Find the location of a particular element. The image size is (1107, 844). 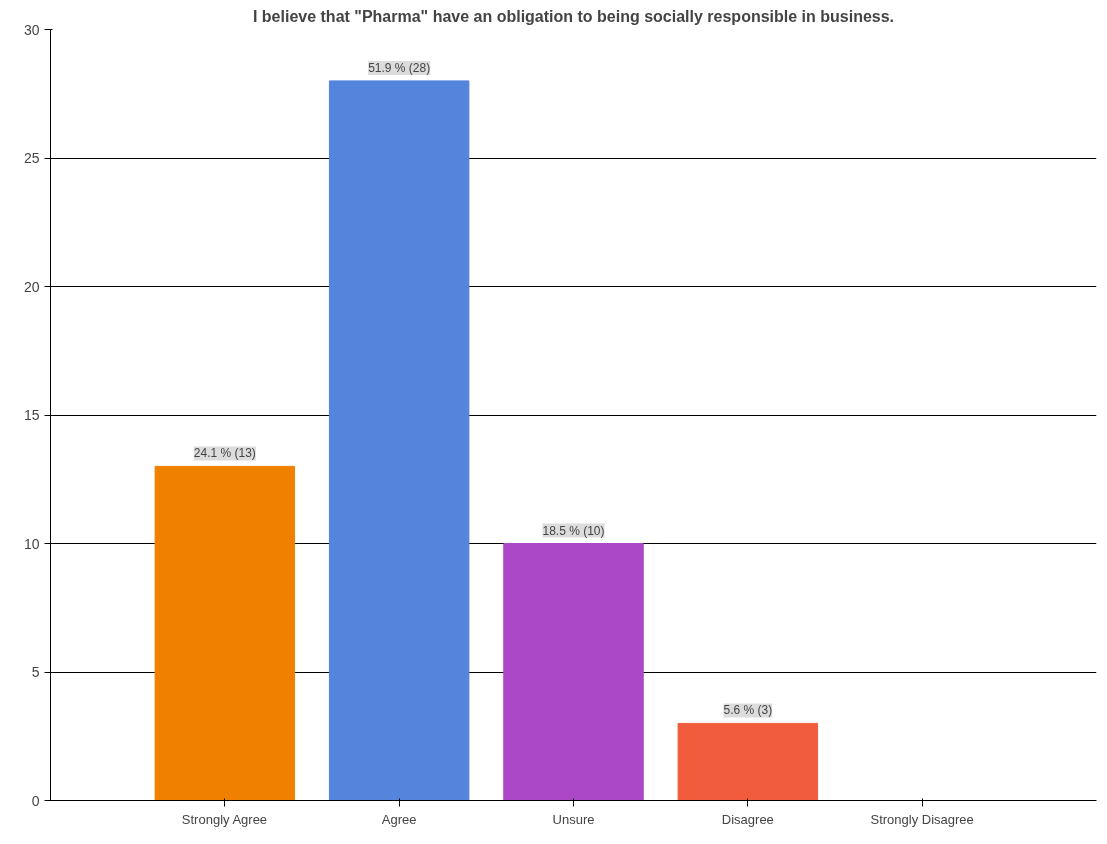

y-tick-label: 10 is located at coordinates (31, 543).